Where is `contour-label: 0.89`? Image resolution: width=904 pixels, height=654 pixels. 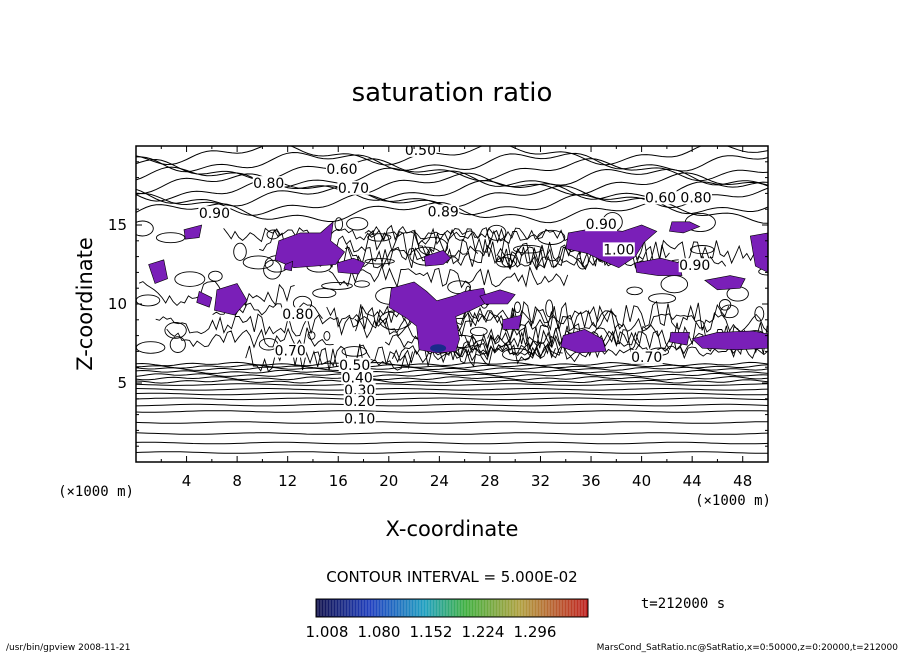 contour-label: 0.89 is located at coordinates (443, 213).